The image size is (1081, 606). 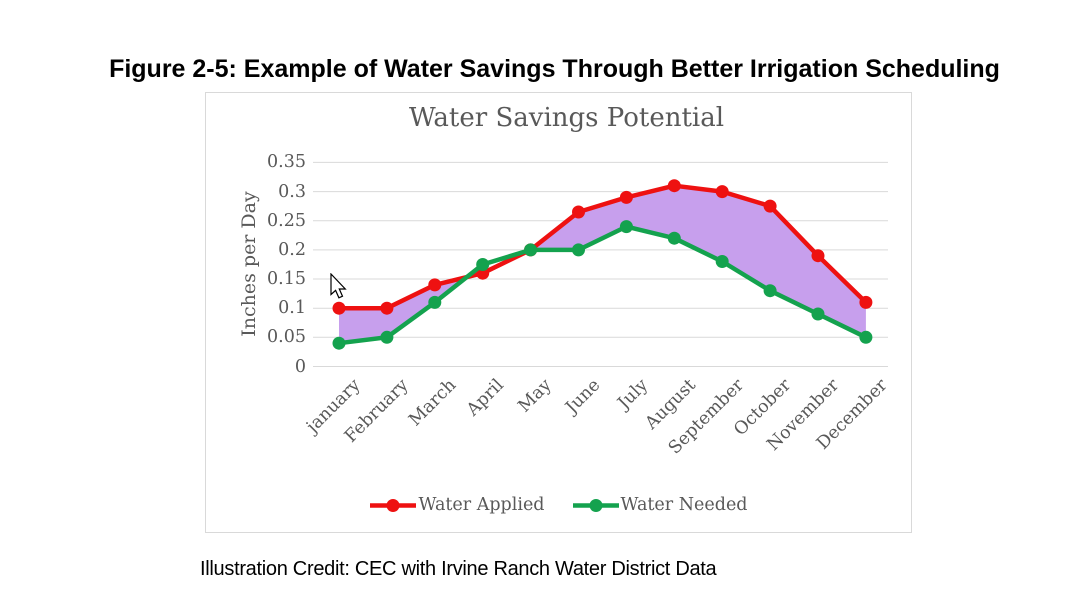 I want to click on legend-item-water-needed: Water Needed, so click(x=660, y=505).